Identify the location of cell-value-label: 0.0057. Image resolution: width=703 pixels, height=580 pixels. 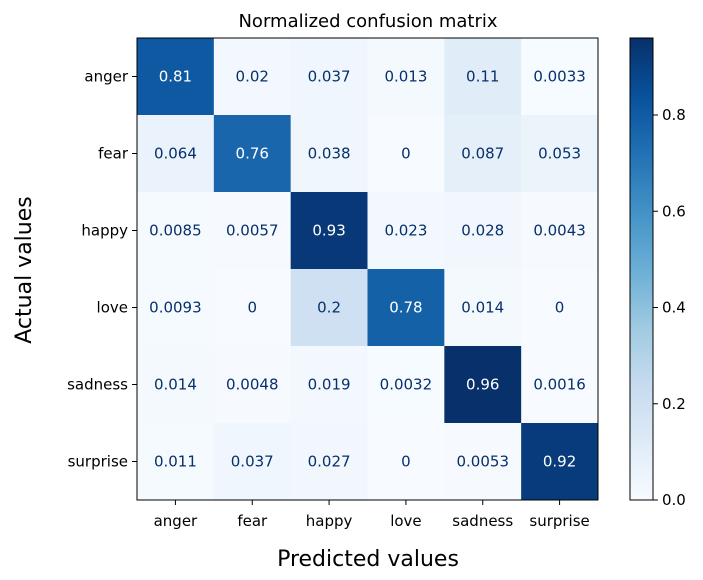
(252, 231).